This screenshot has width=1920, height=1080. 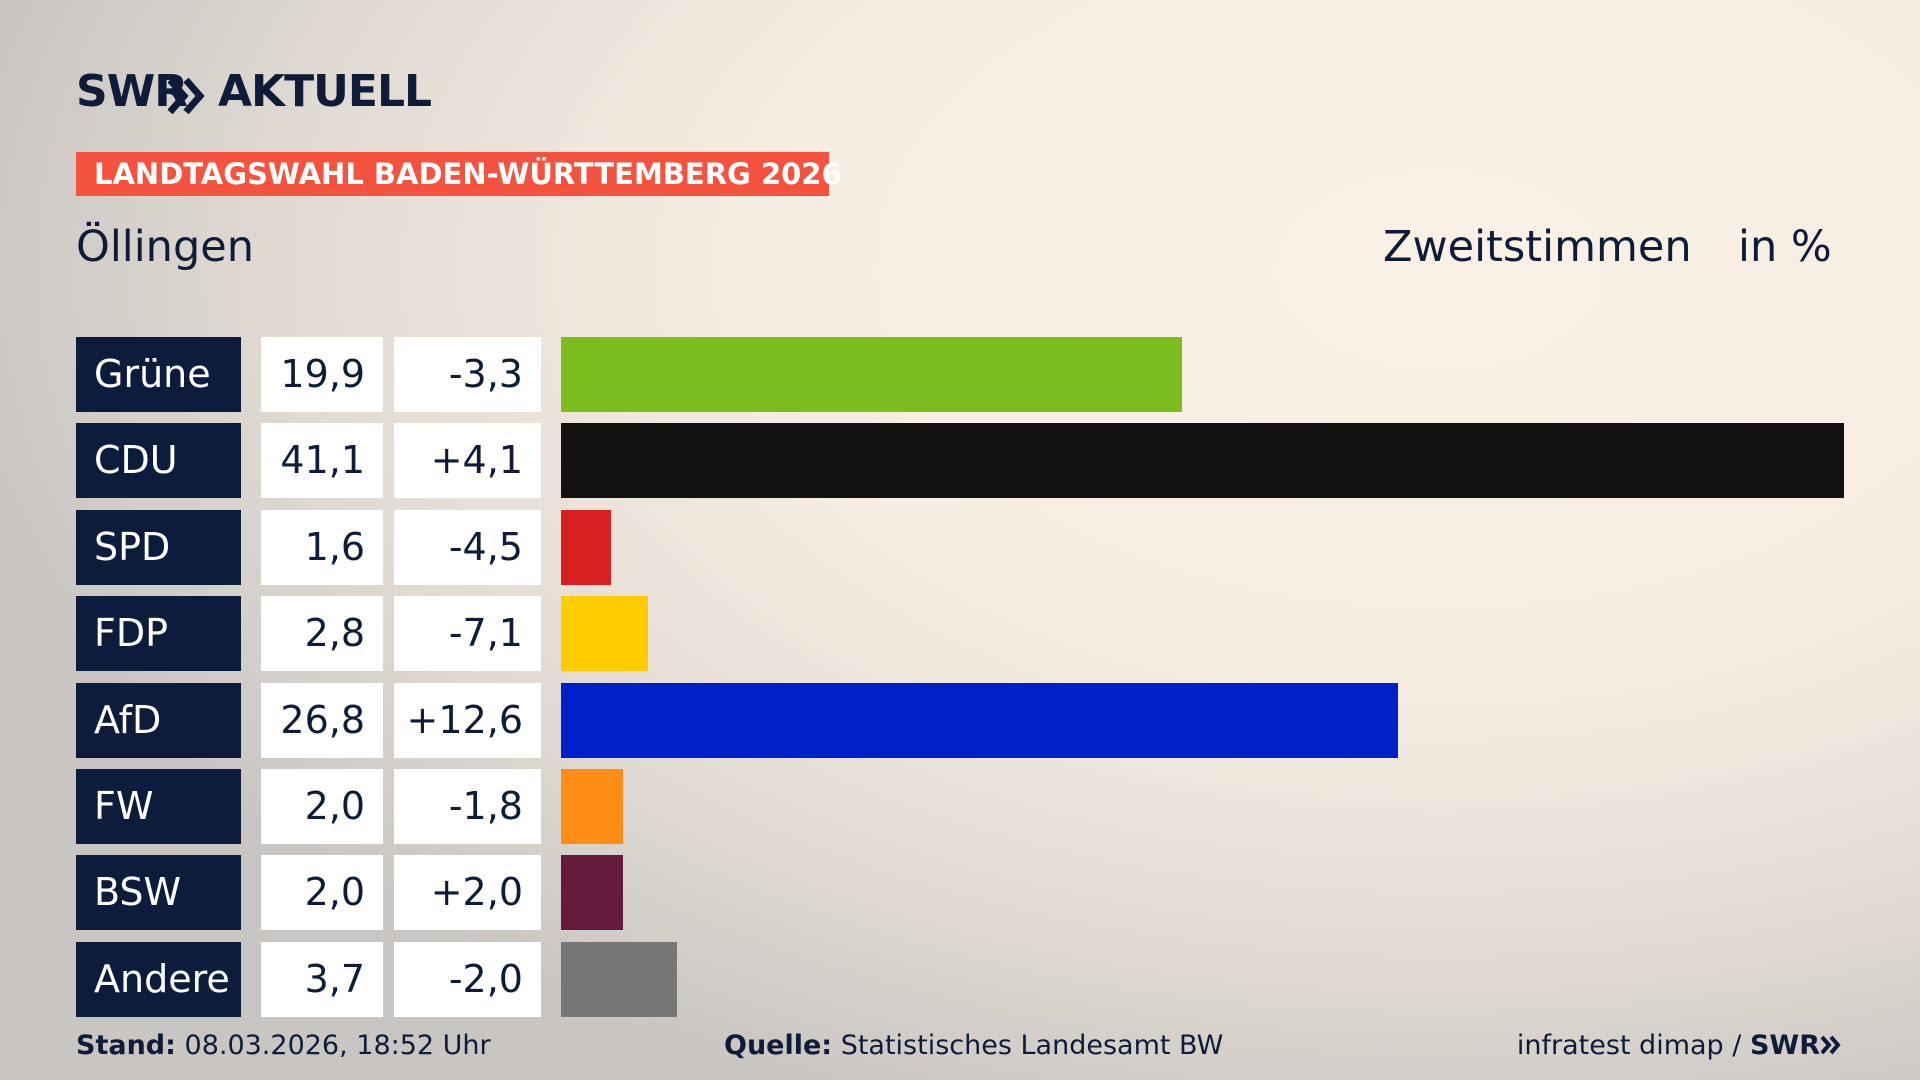 I want to click on change-label: -2,0, so click(x=467, y=979).